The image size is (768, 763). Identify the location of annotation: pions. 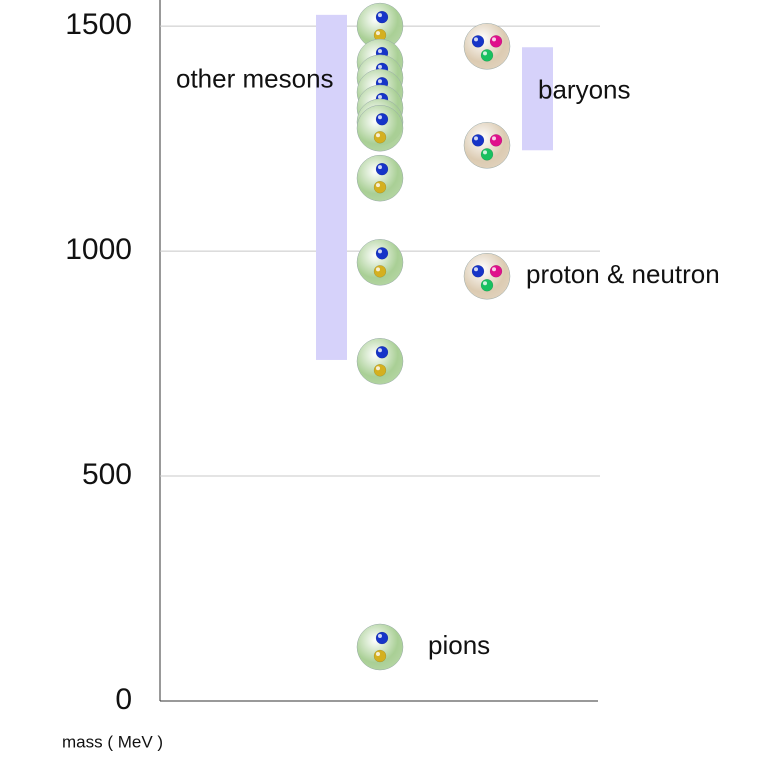
(459, 645).